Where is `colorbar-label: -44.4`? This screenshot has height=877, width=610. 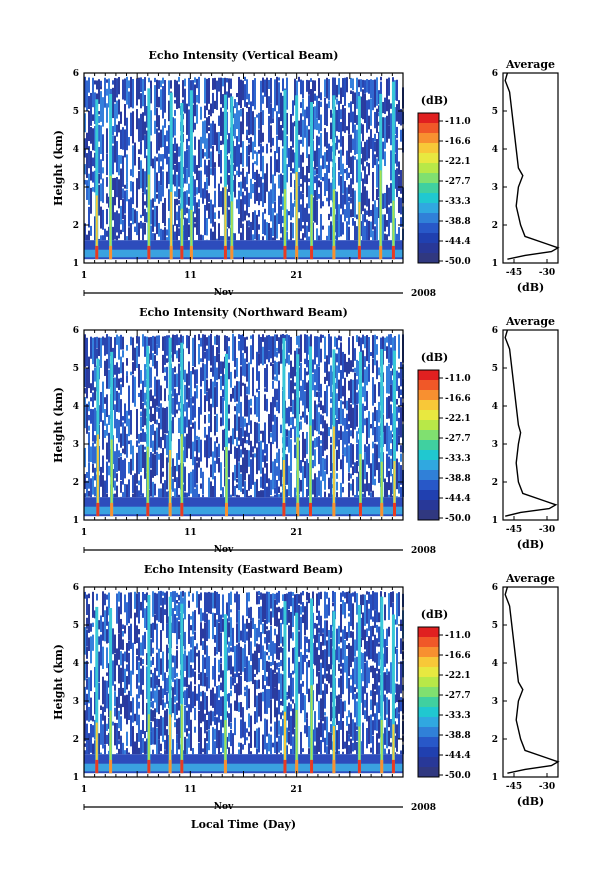
colorbar-label: -44.4 is located at coordinates (458, 242).